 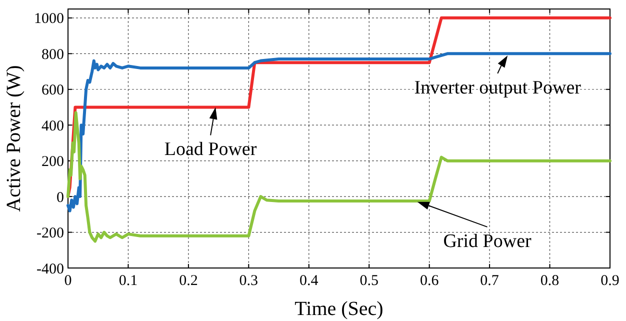 I want to click on y-tick-label: 0, so click(x=60, y=198).